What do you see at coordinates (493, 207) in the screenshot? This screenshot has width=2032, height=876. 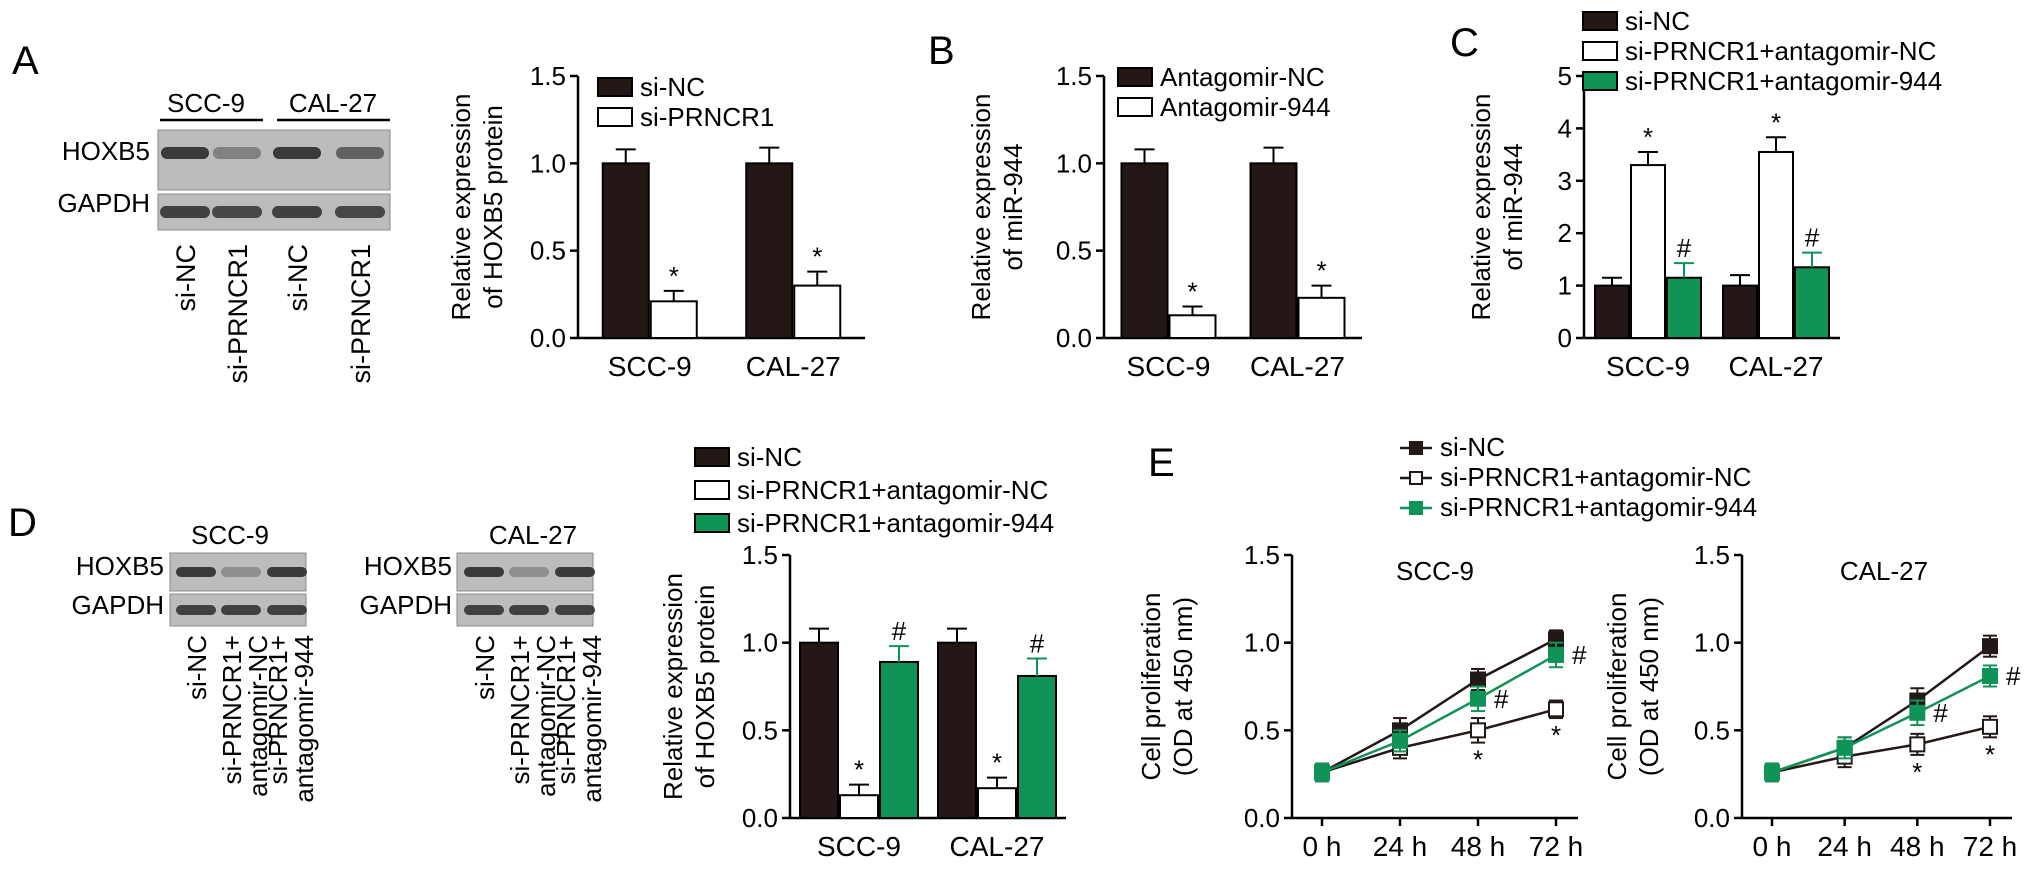 I see `y-axis-label: of HOXB5 protein` at bounding box center [493, 207].